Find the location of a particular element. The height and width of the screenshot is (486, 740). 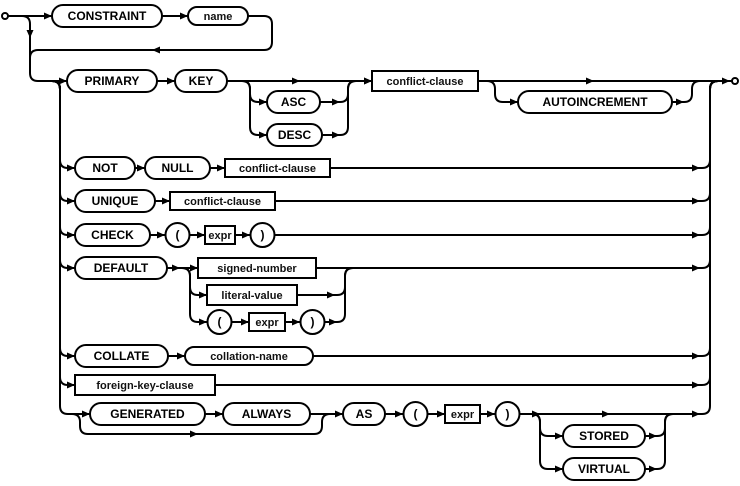

terminal-collation-name: collation-name is located at coordinates (249, 356).